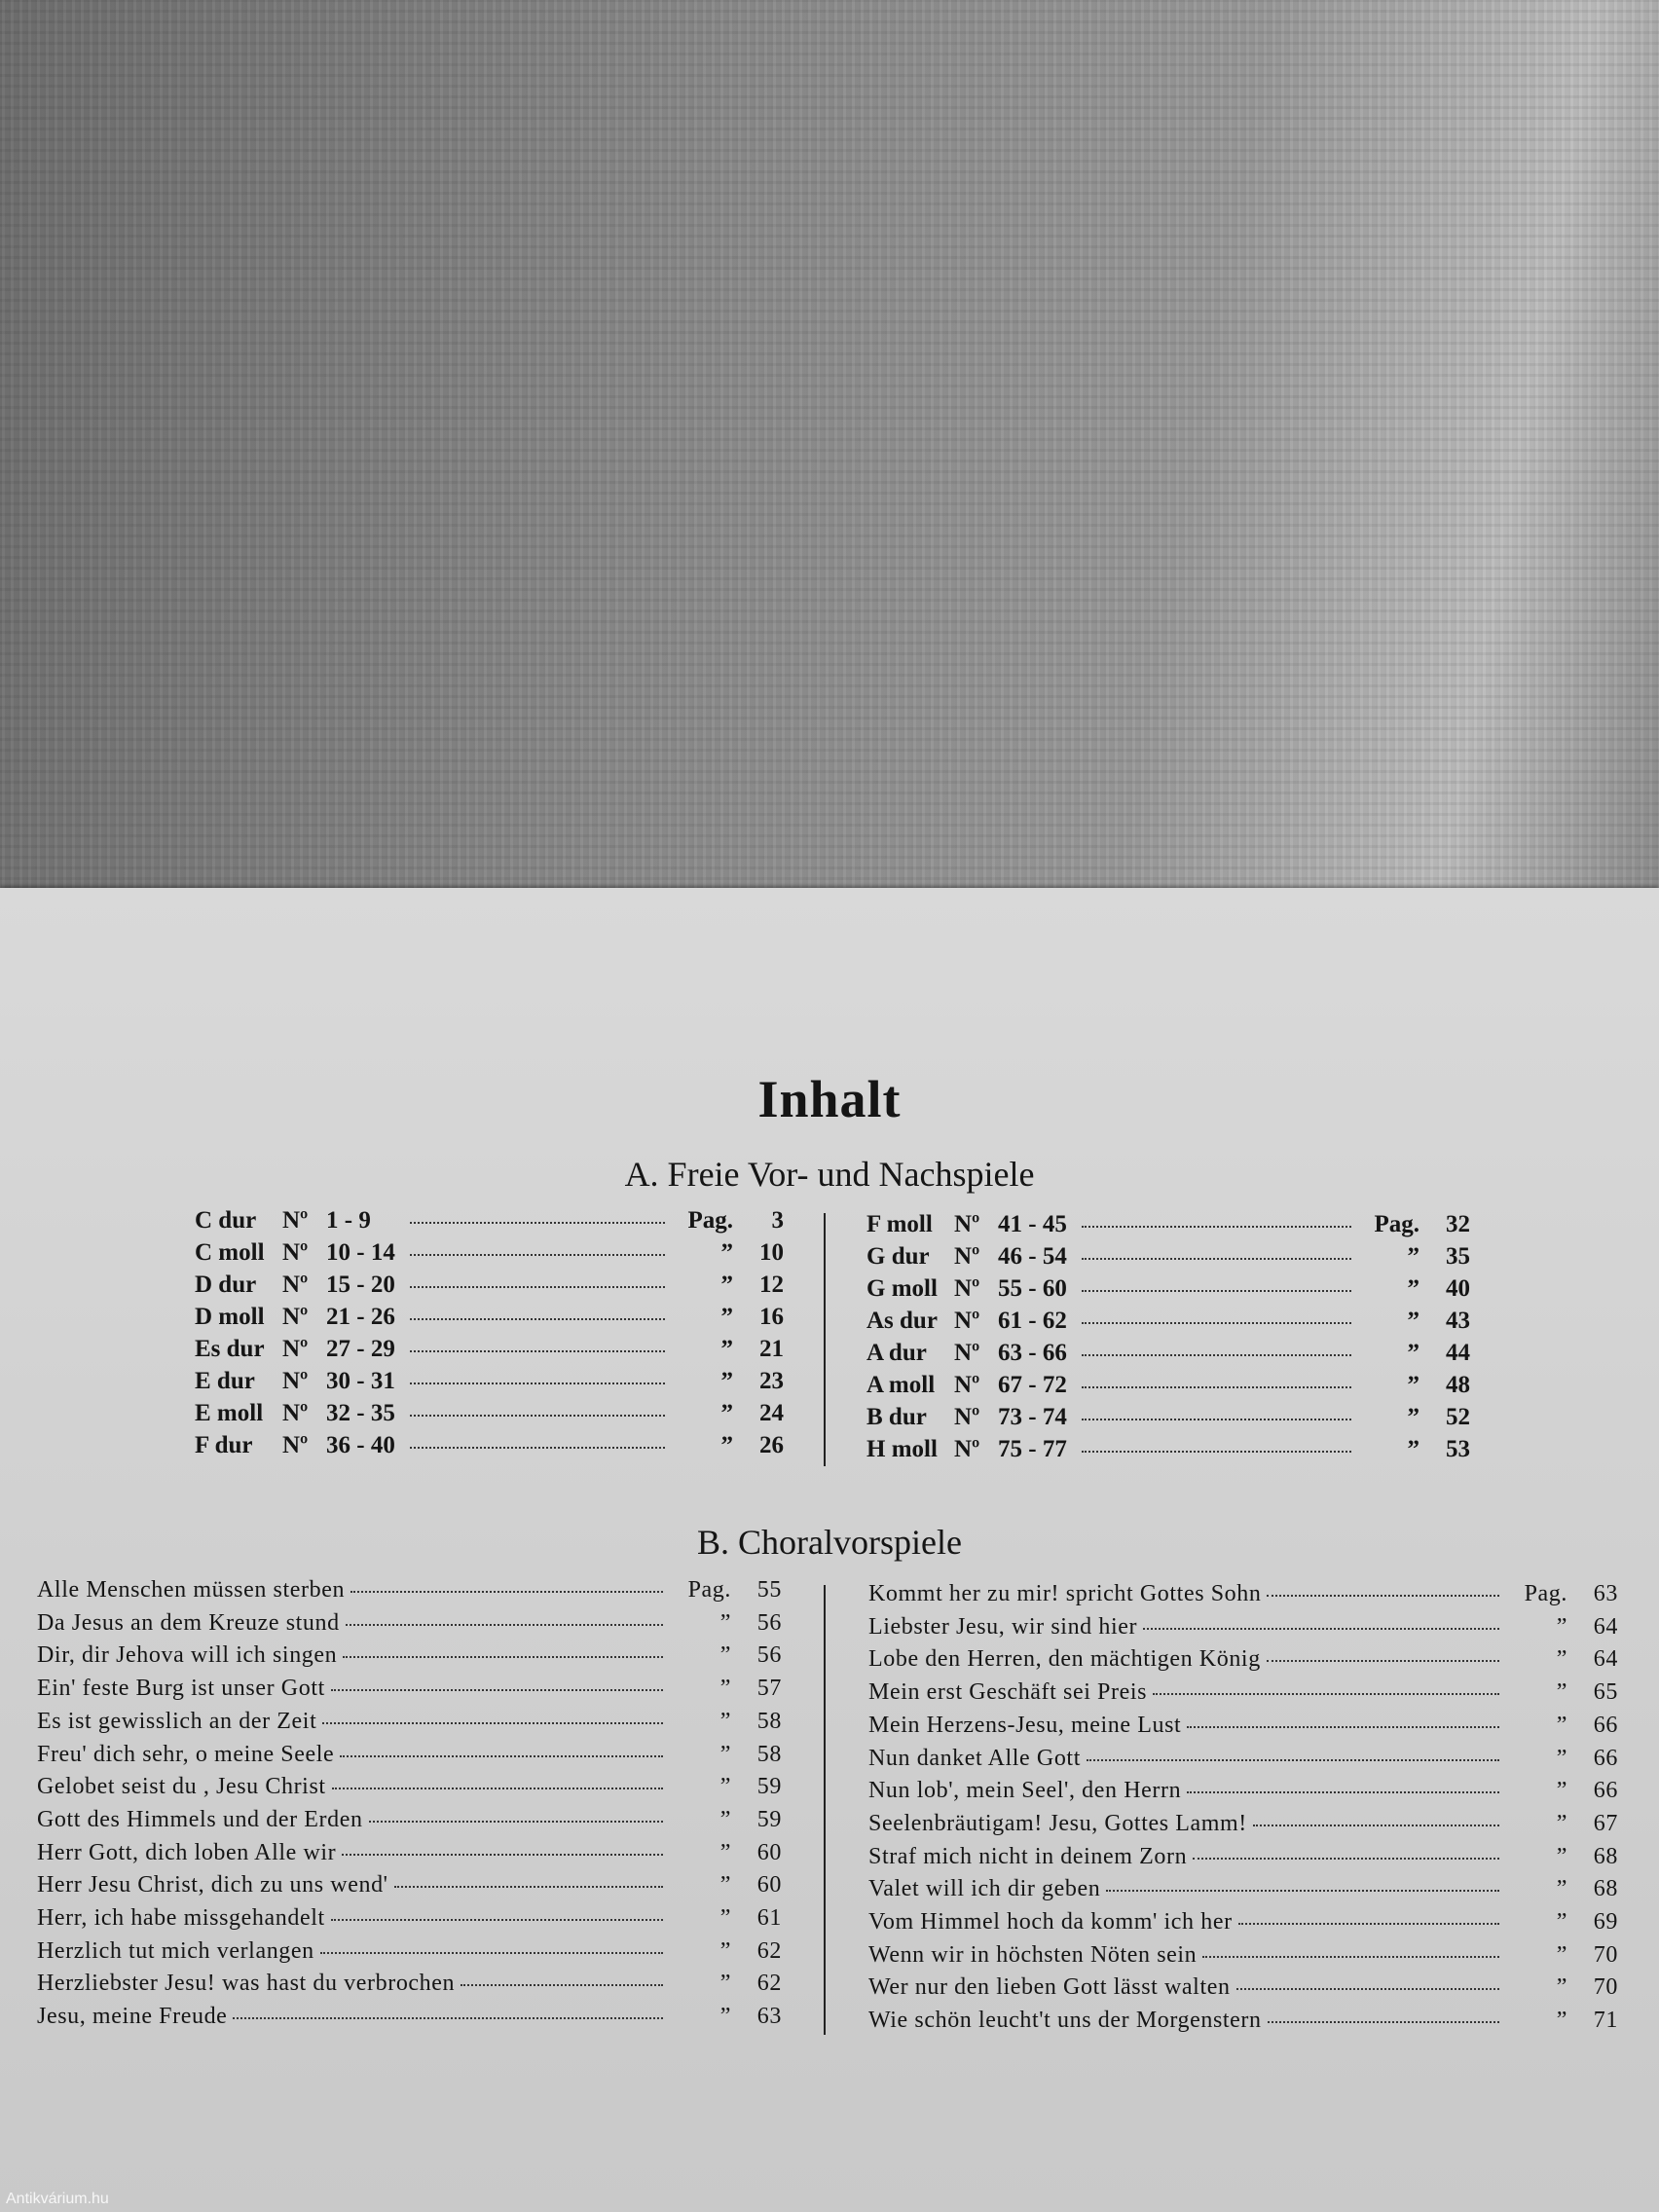 The height and width of the screenshot is (2212, 1659). I want to click on page-number: 58, so click(769, 1754).